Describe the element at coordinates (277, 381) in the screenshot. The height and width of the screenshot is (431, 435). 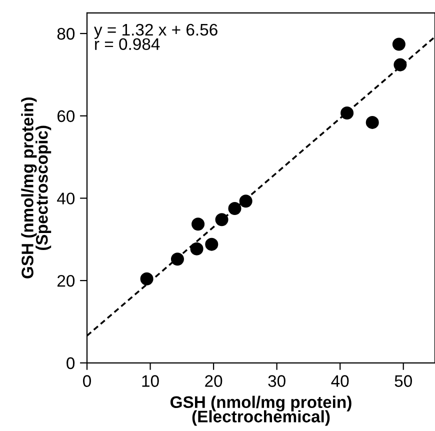
I see `x-tick-label: 30` at that location.